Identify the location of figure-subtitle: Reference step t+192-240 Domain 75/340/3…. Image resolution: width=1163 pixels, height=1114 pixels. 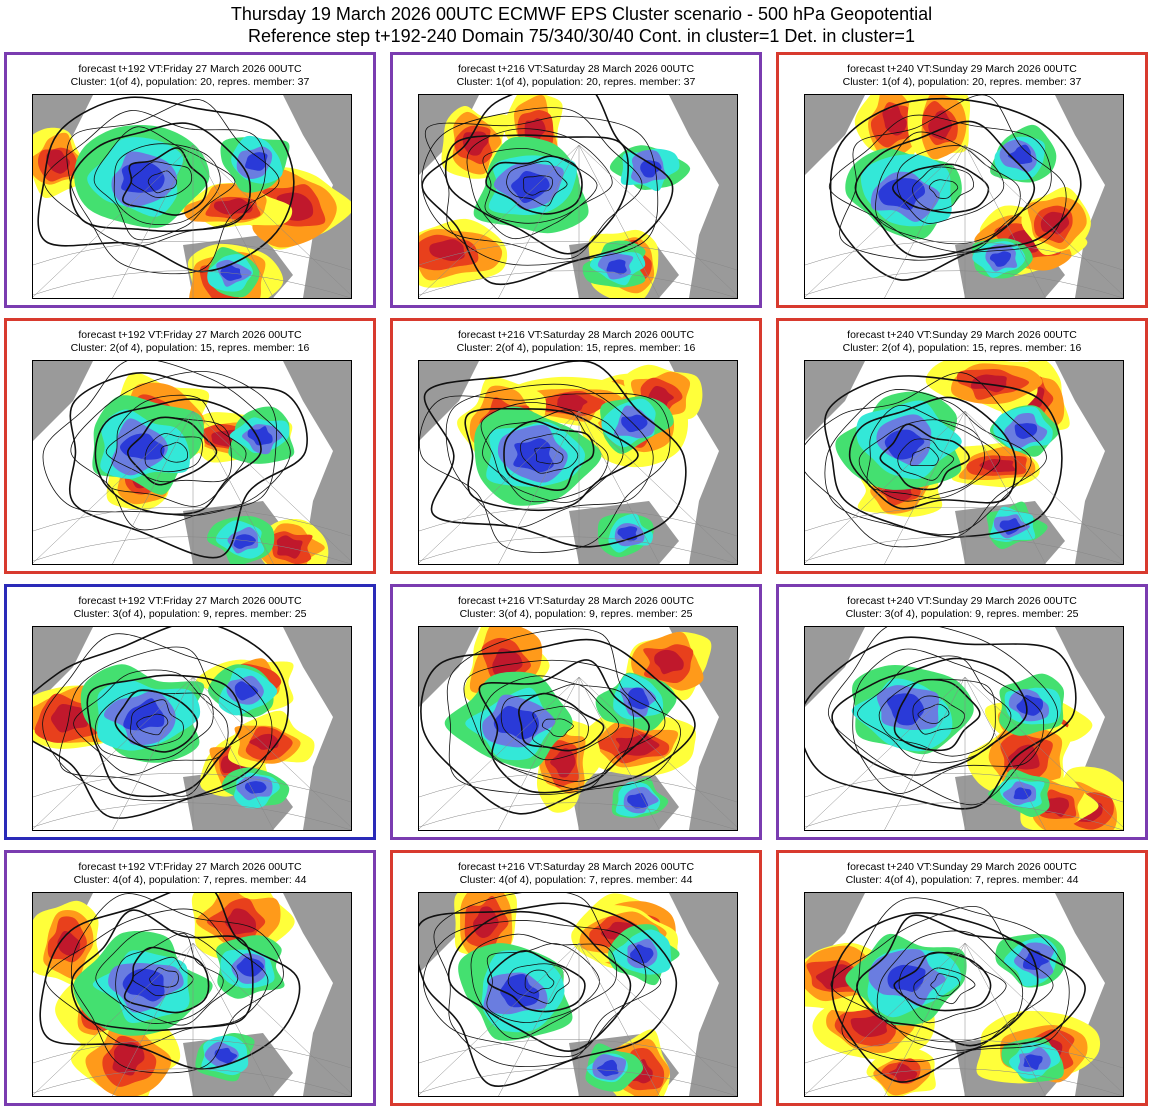
(581, 36).